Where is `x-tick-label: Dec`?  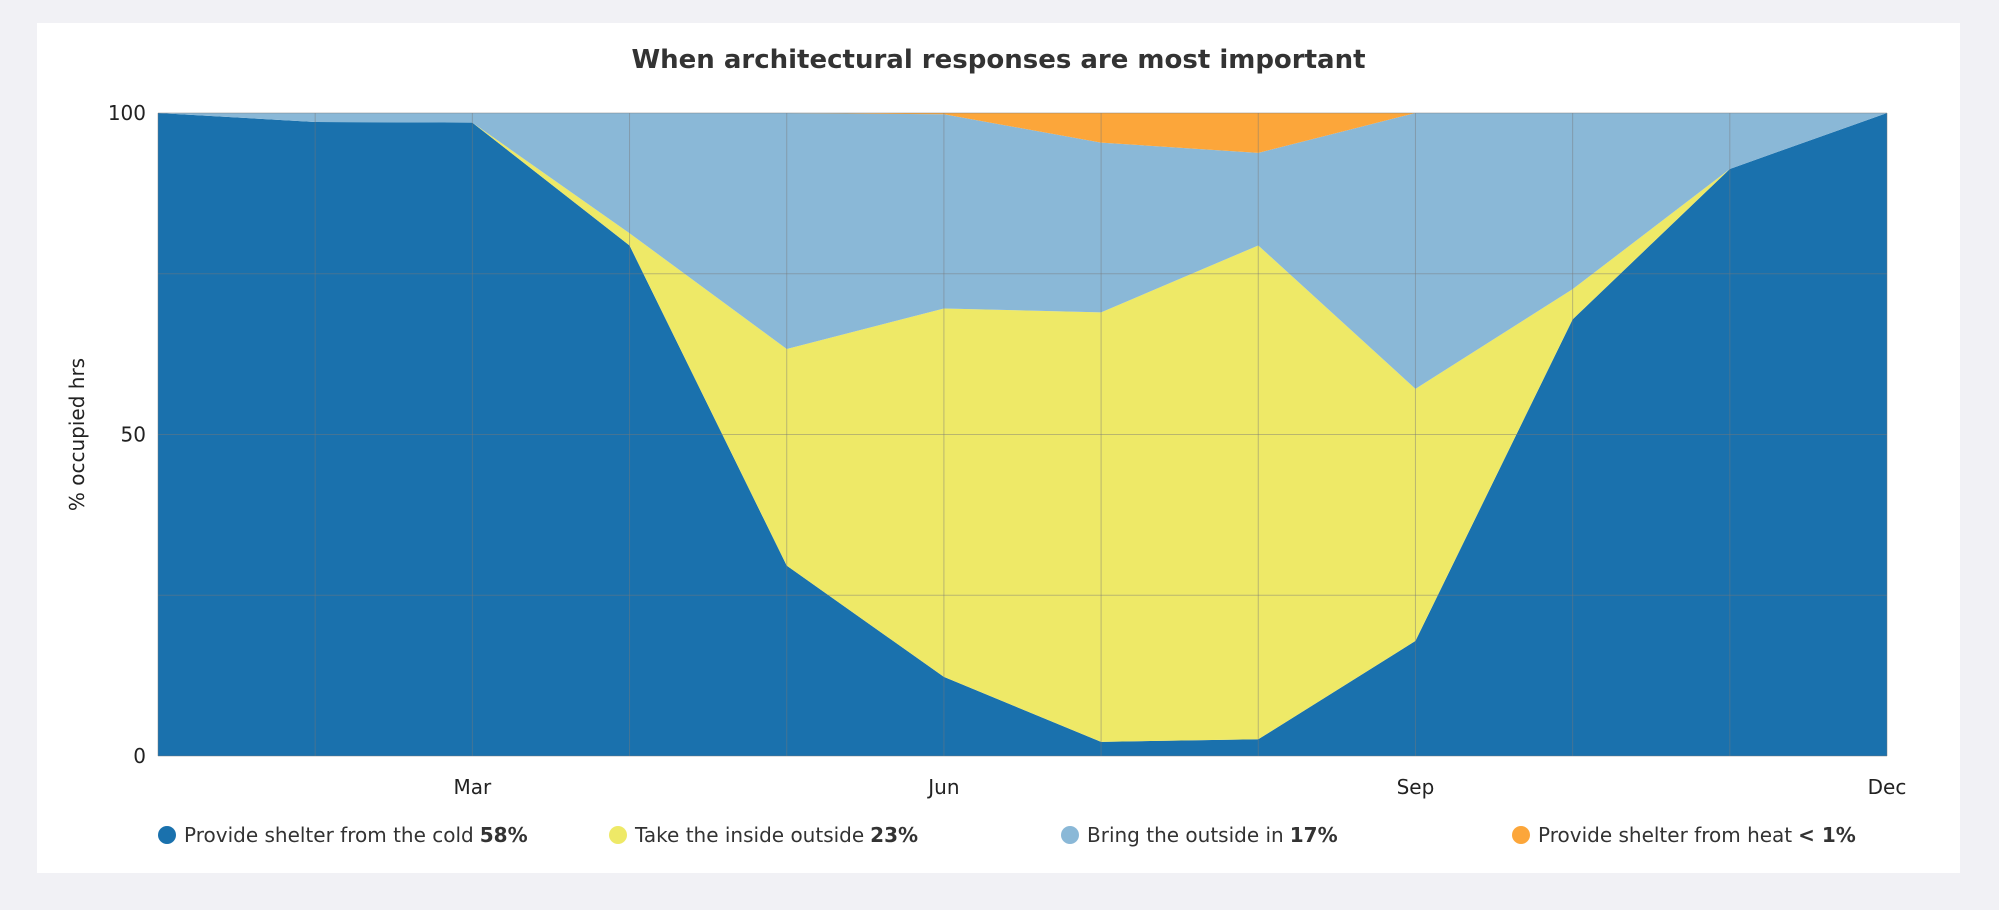 x-tick-label: Dec is located at coordinates (1887, 787).